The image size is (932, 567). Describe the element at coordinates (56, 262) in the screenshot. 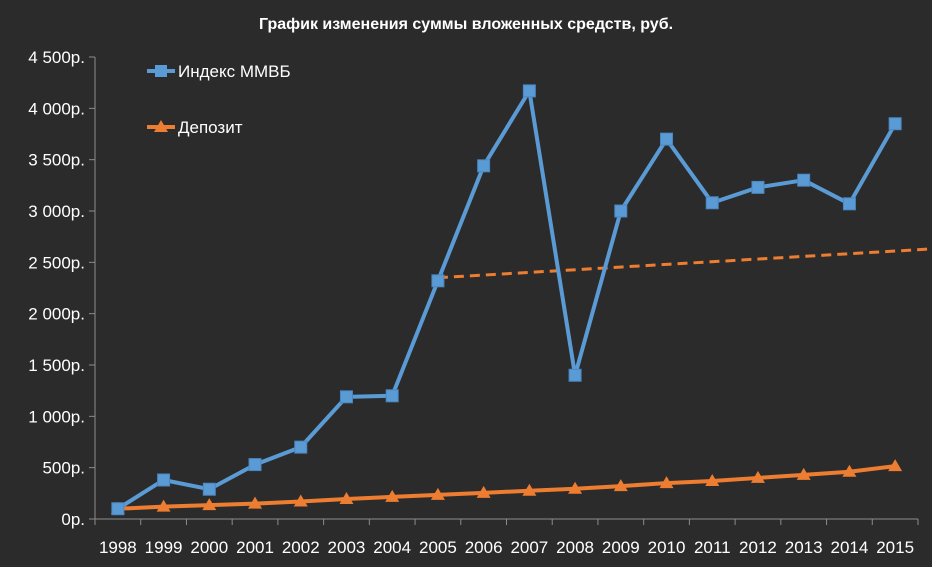

I see `y-tick-label: 2 500р.` at that location.